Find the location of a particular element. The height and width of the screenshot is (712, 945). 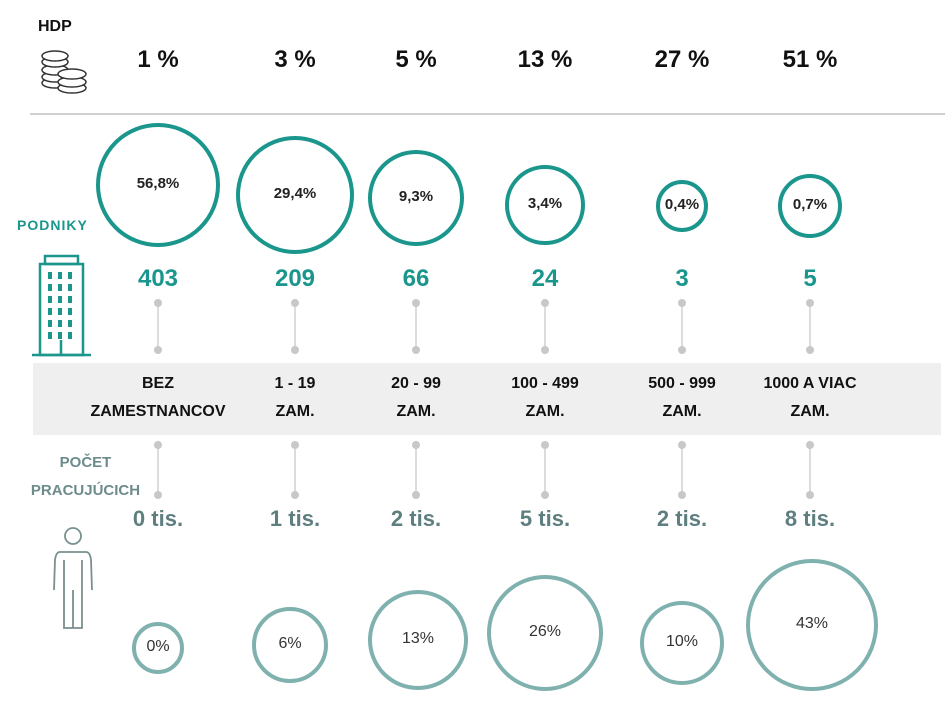

podniky-count: 3 is located at coordinates (682, 278).